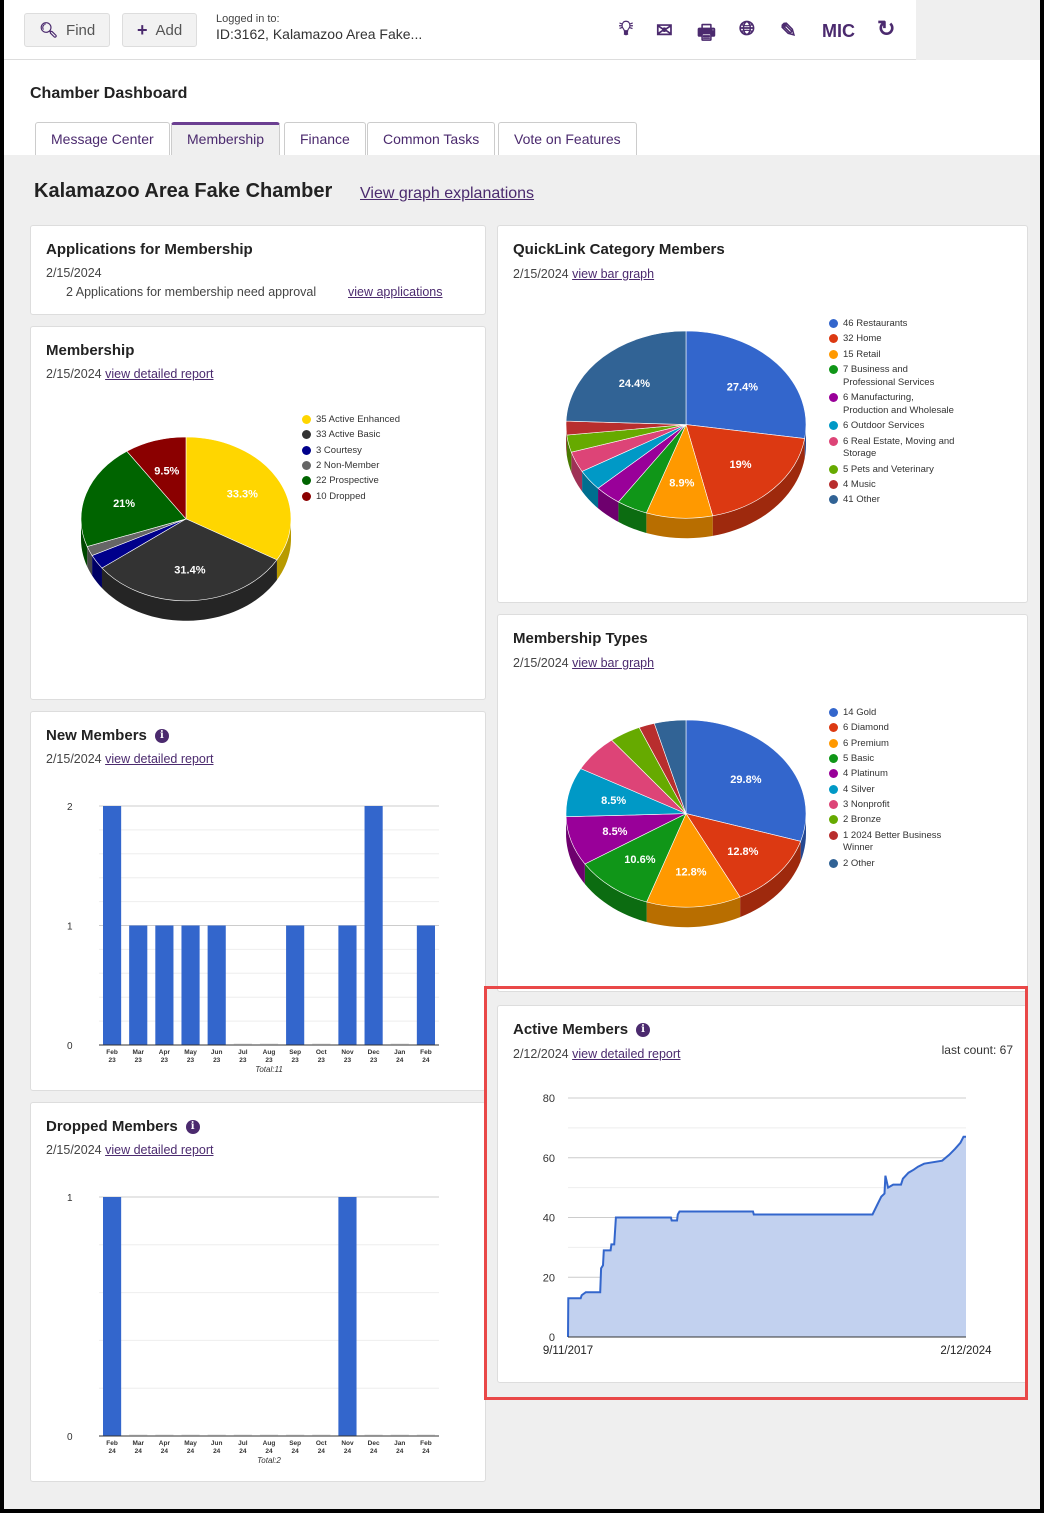  I want to click on legend-item: 46 Restaurants, so click(894, 324).